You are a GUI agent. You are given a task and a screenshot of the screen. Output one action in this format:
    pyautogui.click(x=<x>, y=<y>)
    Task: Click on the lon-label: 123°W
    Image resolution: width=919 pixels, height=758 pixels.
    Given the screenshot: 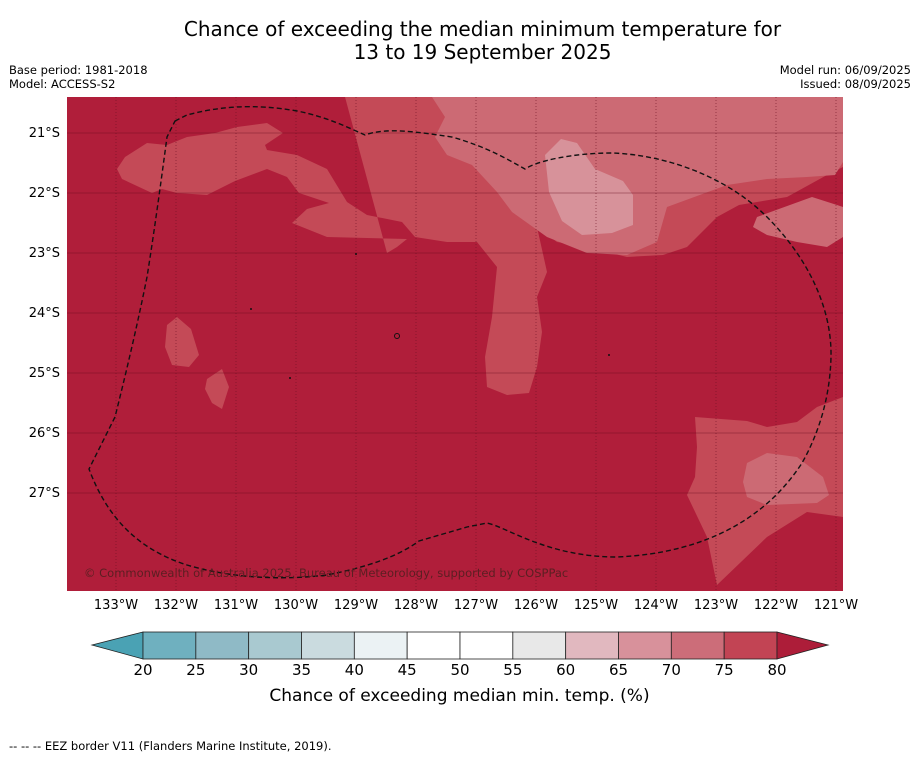 What is the action you would take?
    pyautogui.click(x=716, y=605)
    